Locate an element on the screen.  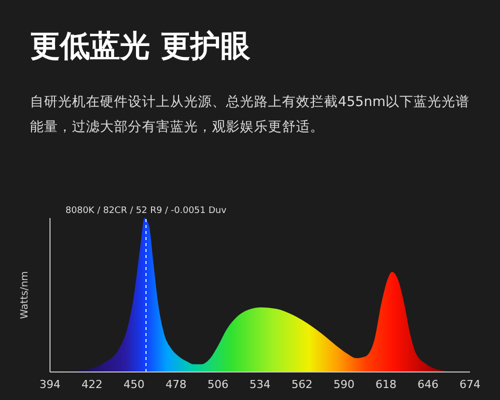
x-tick-label: 618 is located at coordinates (386, 384).